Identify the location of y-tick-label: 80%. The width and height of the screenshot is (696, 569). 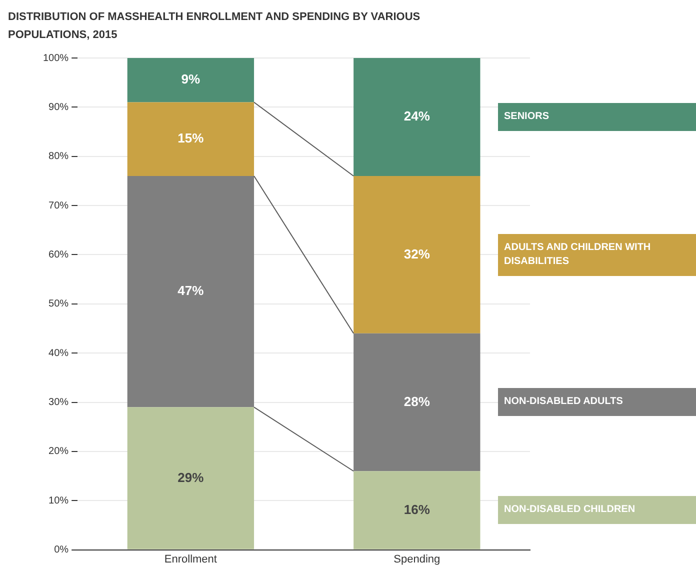
(58, 156).